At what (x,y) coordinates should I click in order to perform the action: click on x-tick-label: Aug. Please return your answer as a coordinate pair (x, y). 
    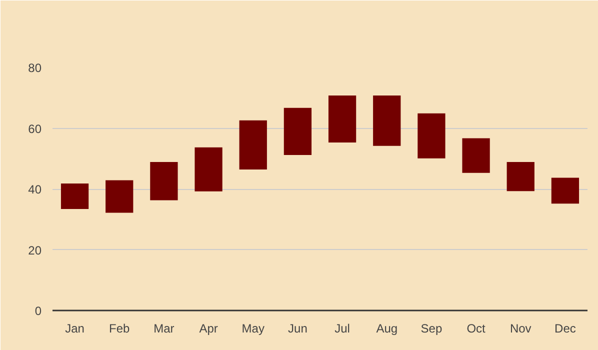
    Looking at the image, I should click on (387, 329).